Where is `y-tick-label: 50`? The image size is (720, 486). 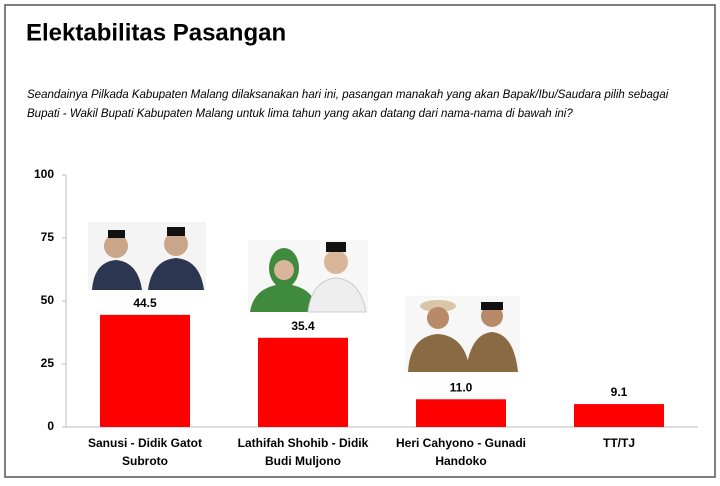 y-tick-label: 50 is located at coordinates (48, 300).